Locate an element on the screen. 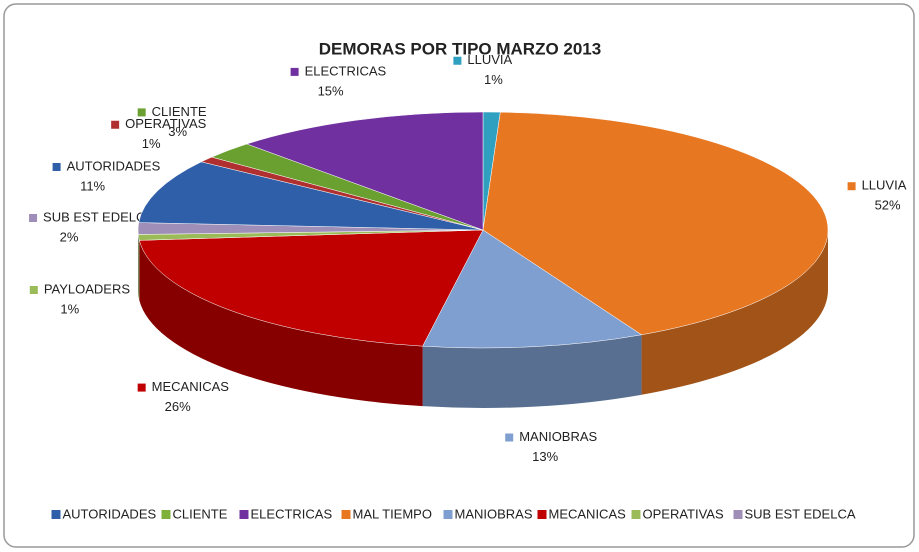 This screenshot has height=552, width=919. legend-label: SUB EST EDELCA is located at coordinates (800, 513).